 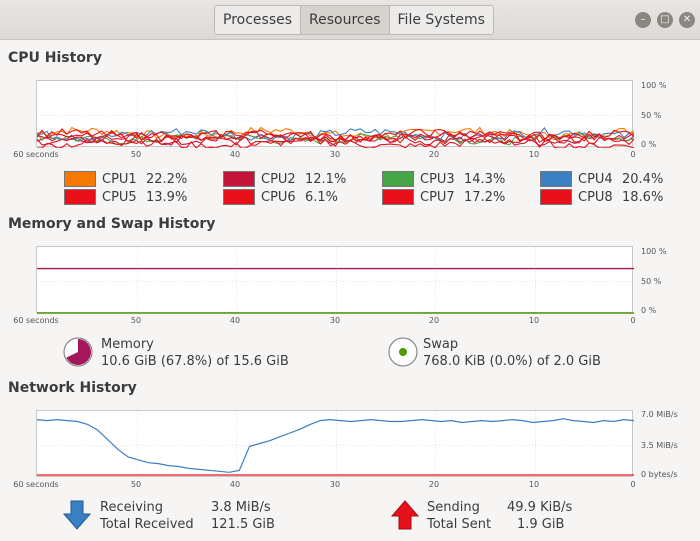 What do you see at coordinates (453, 507) in the screenshot?
I see `sending-label: Sending` at bounding box center [453, 507].